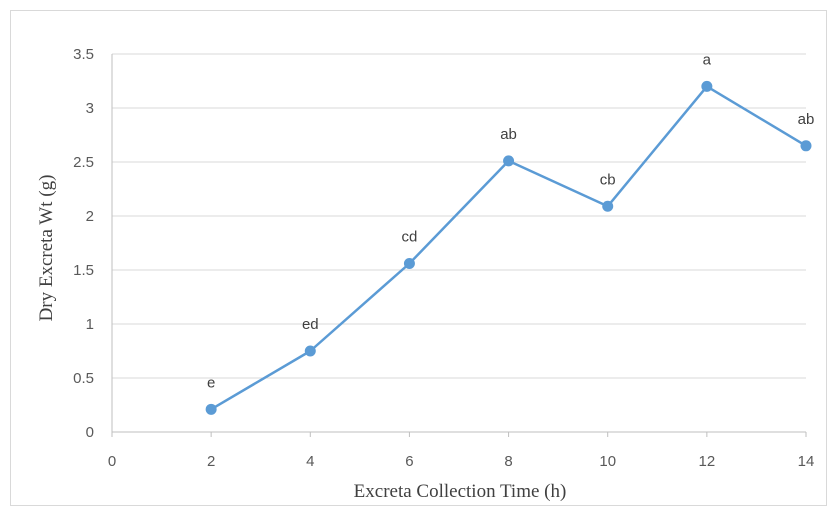  What do you see at coordinates (90, 108) in the screenshot?
I see `y-tick-label: 3` at bounding box center [90, 108].